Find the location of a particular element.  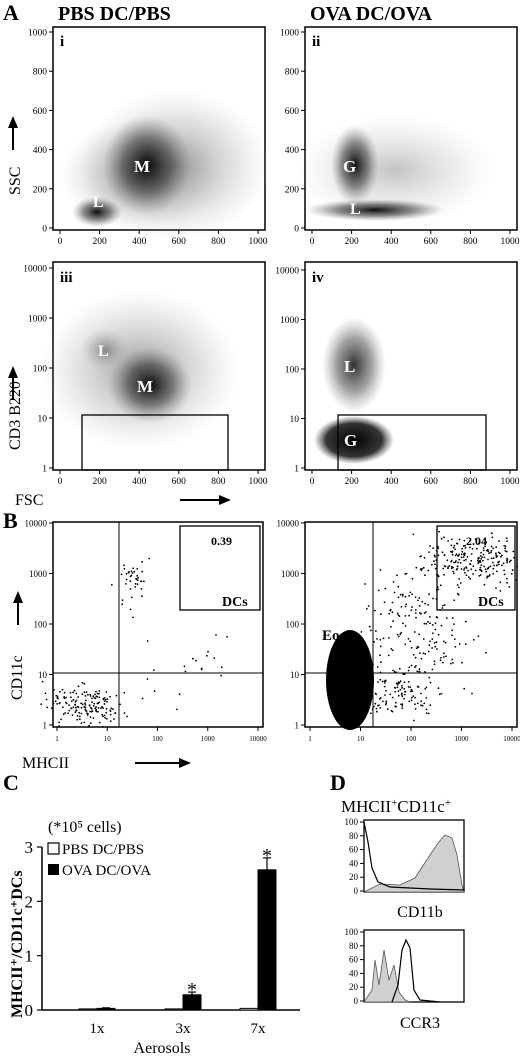

histogram-ytick-label: 20 is located at coordinates (354, 877).